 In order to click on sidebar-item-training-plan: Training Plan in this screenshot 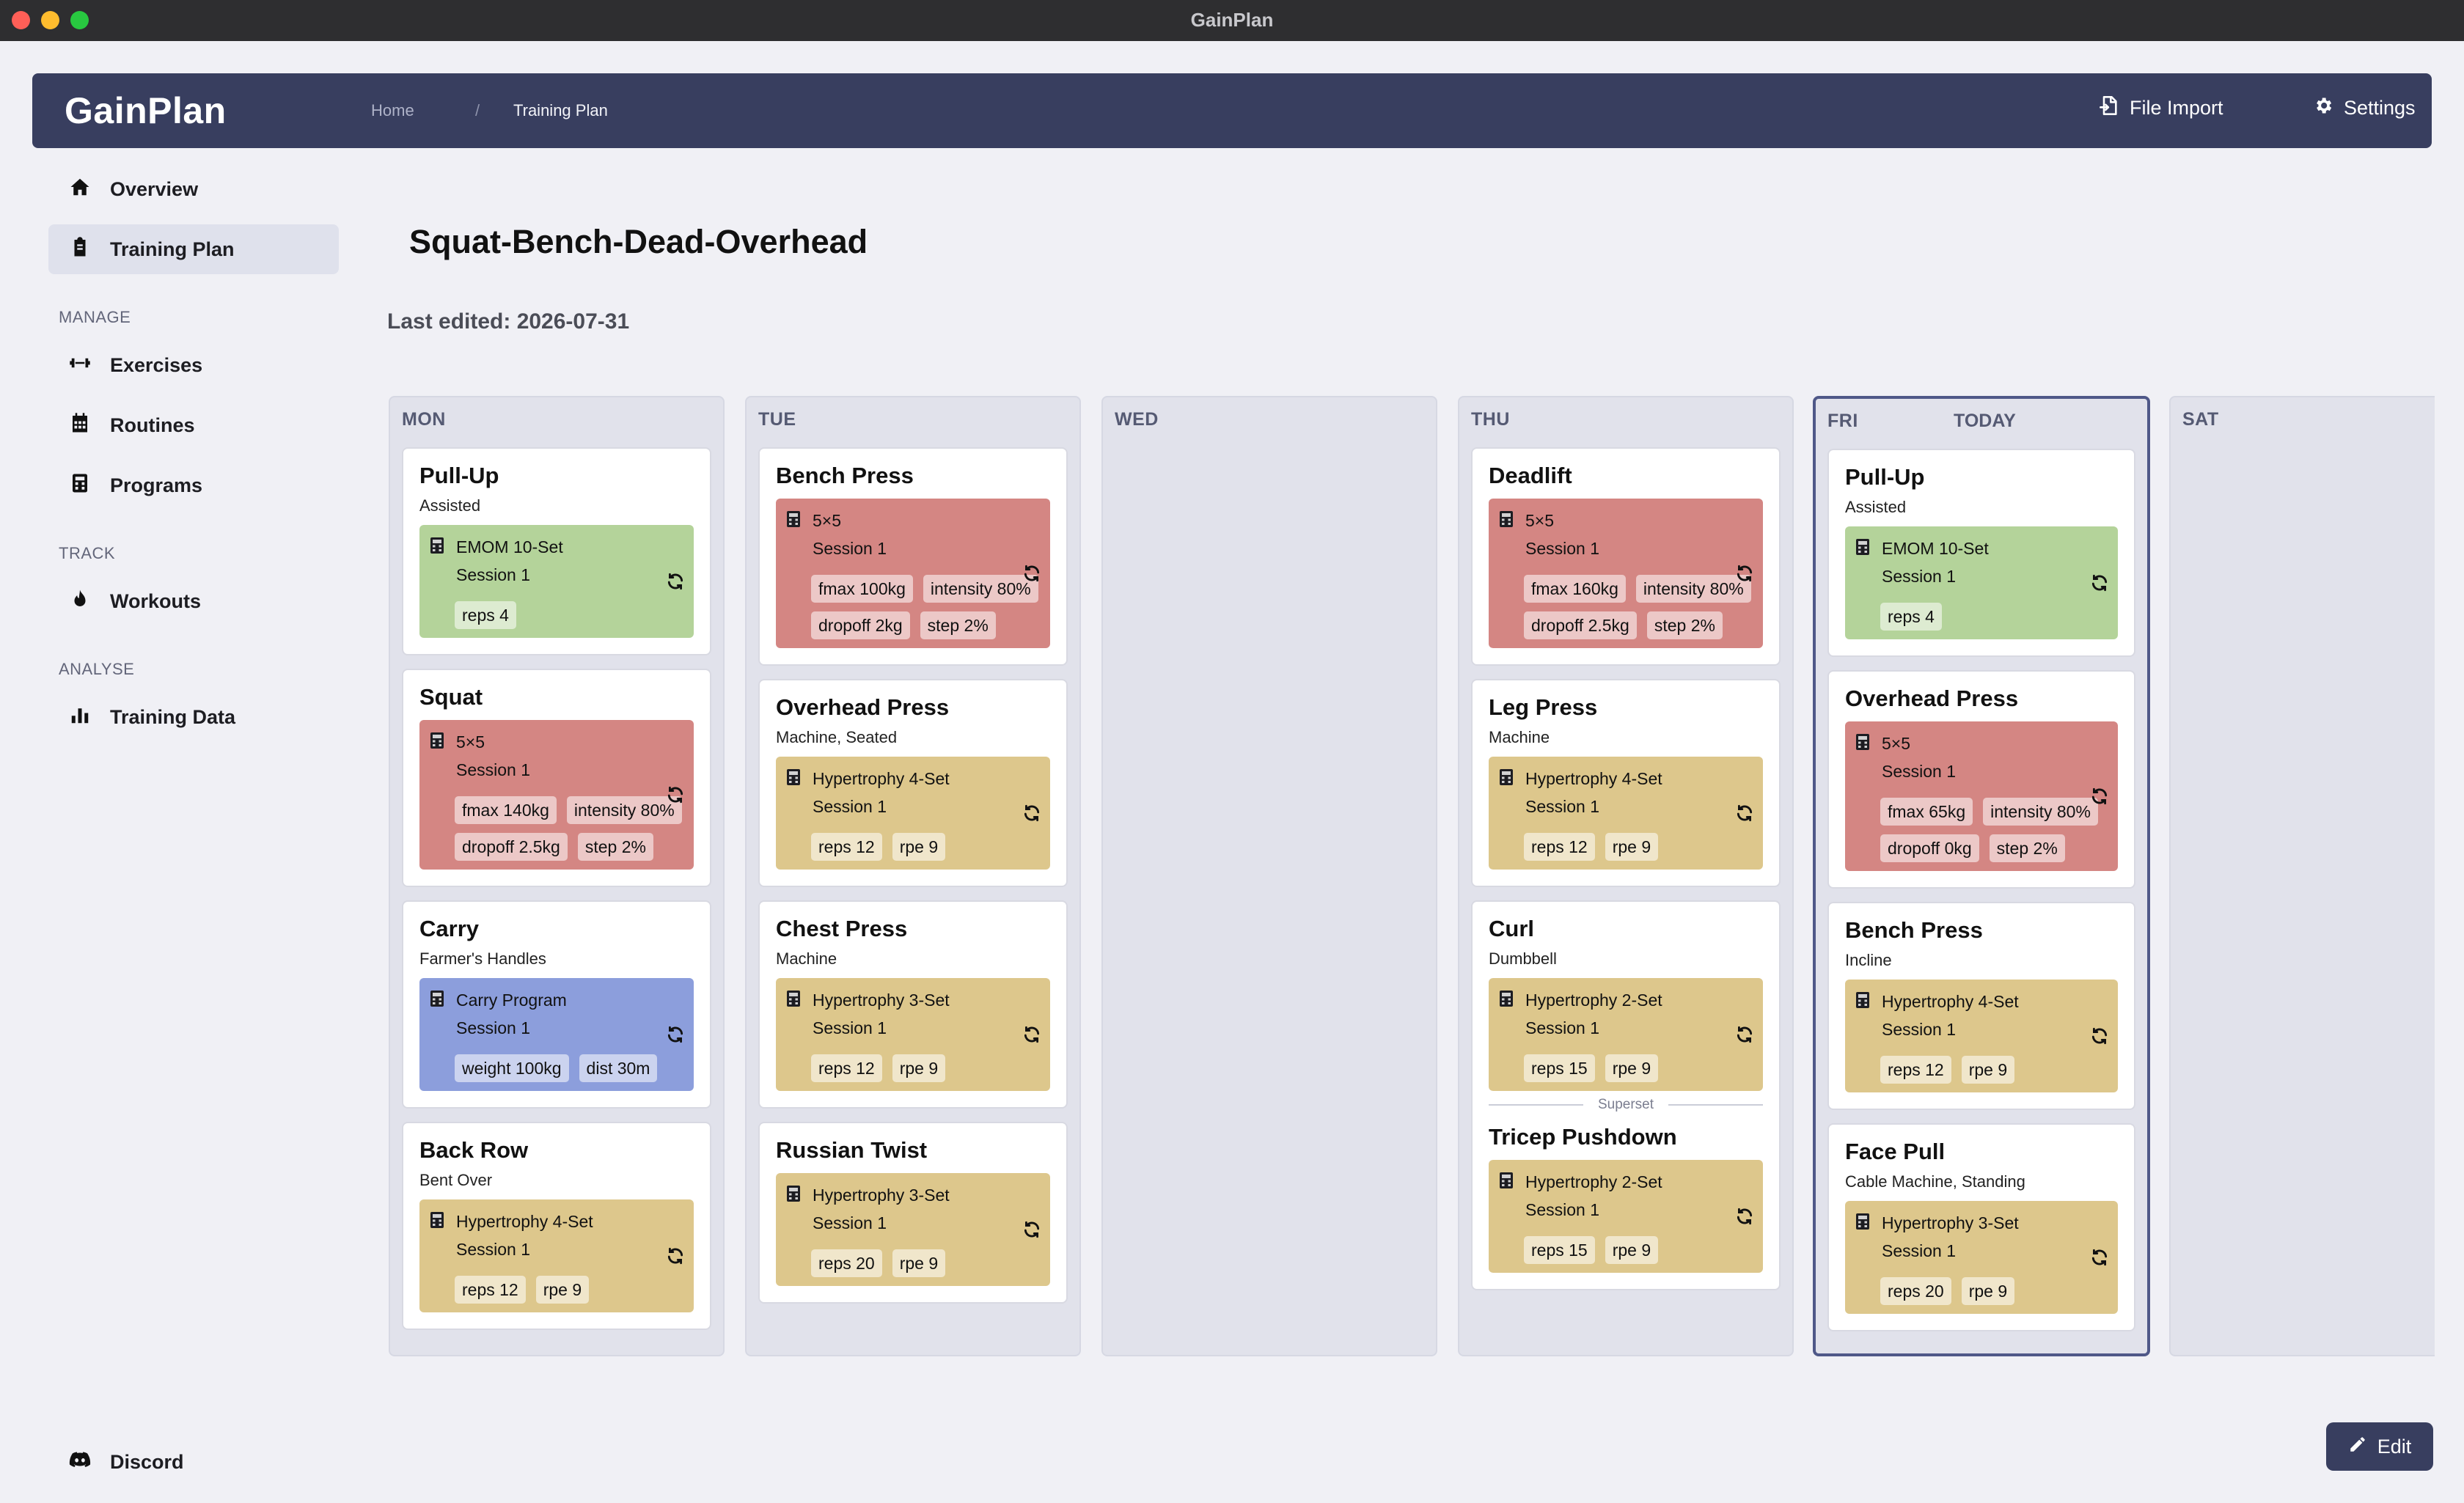, I will do `click(193, 249)`.